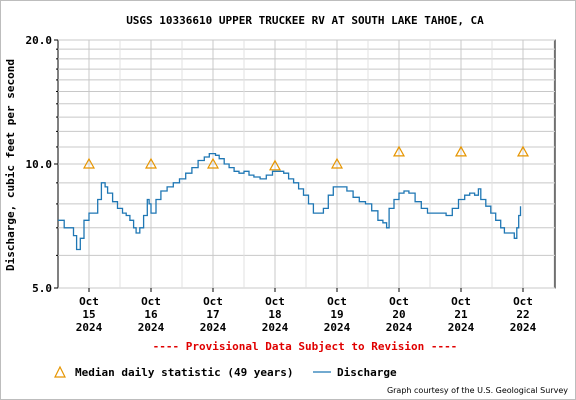 The height and width of the screenshot is (400, 576). Describe the element at coordinates (212, 314) in the screenshot. I see `x-tick-label: 17` at that location.